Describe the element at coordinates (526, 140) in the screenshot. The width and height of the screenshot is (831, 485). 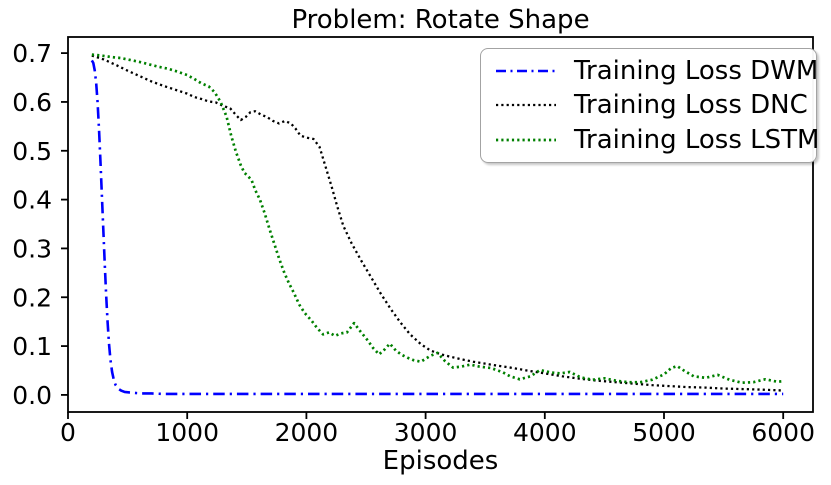
I see `lstm-line-sample-icon` at that location.